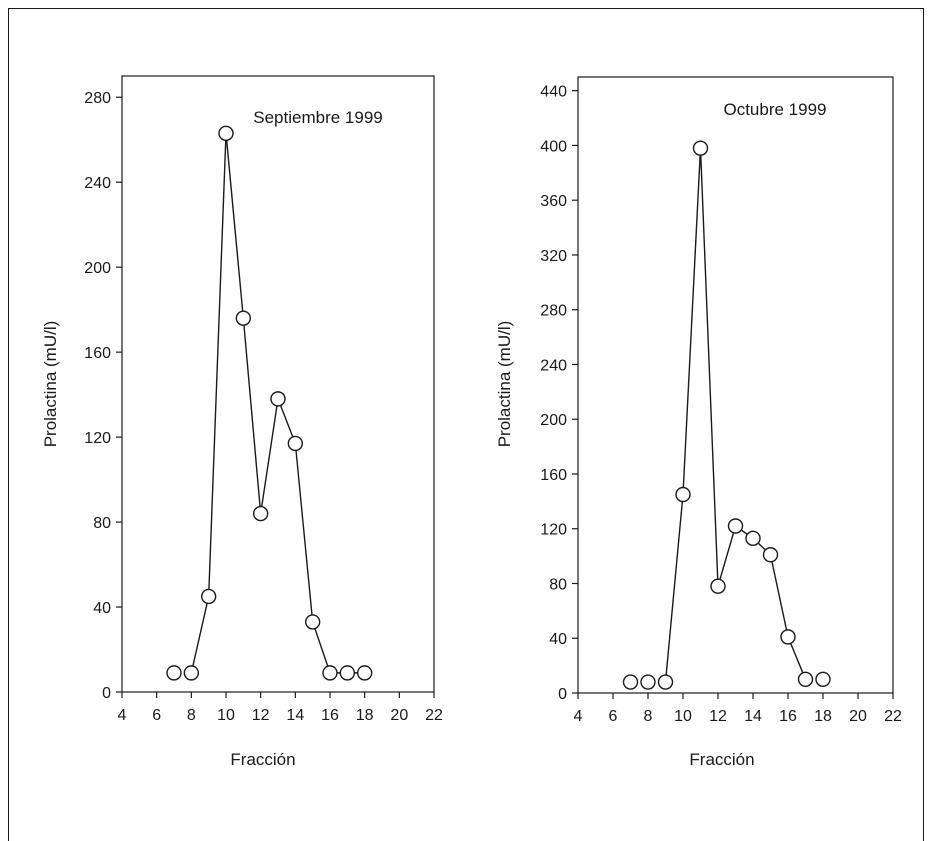 Image resolution: width=932 pixels, height=841 pixels. What do you see at coordinates (317, 117) in the screenshot?
I see `chart-title-left: Septiembre 1999` at bounding box center [317, 117].